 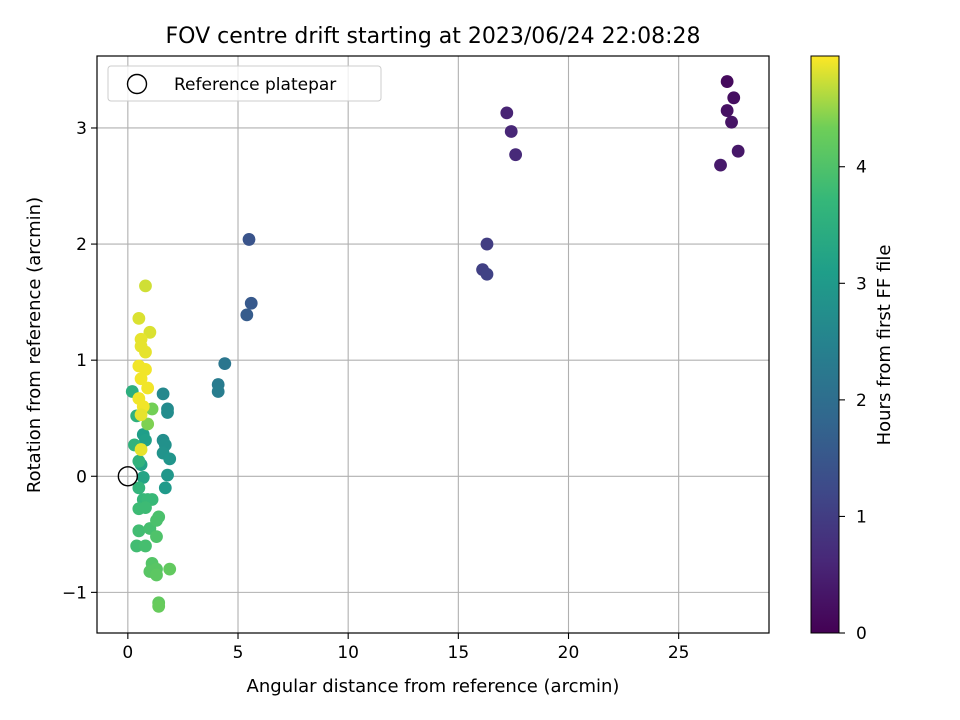 I want to click on colorbar-ticks: 0 1 2 3 4, so click(x=853, y=401).